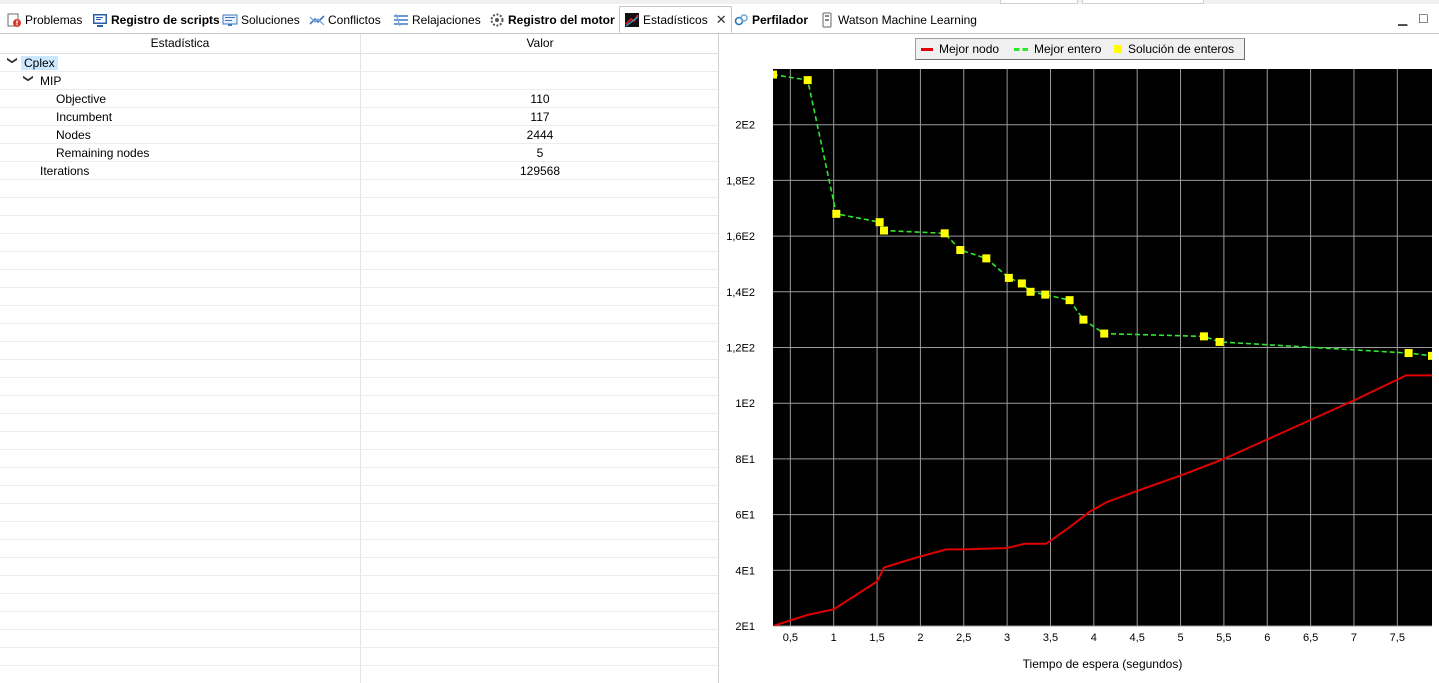  I want to click on x-tick-label: 0,5, so click(790, 638).